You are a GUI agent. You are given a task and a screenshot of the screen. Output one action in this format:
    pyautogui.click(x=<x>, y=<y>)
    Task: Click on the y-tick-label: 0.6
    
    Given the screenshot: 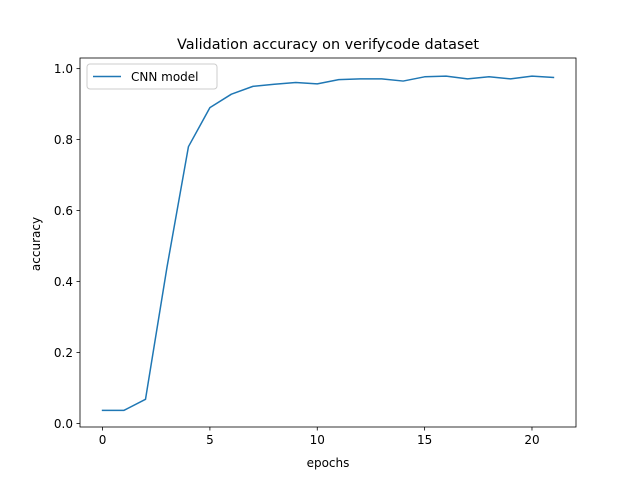 What is the action you would take?
    pyautogui.click(x=63, y=211)
    